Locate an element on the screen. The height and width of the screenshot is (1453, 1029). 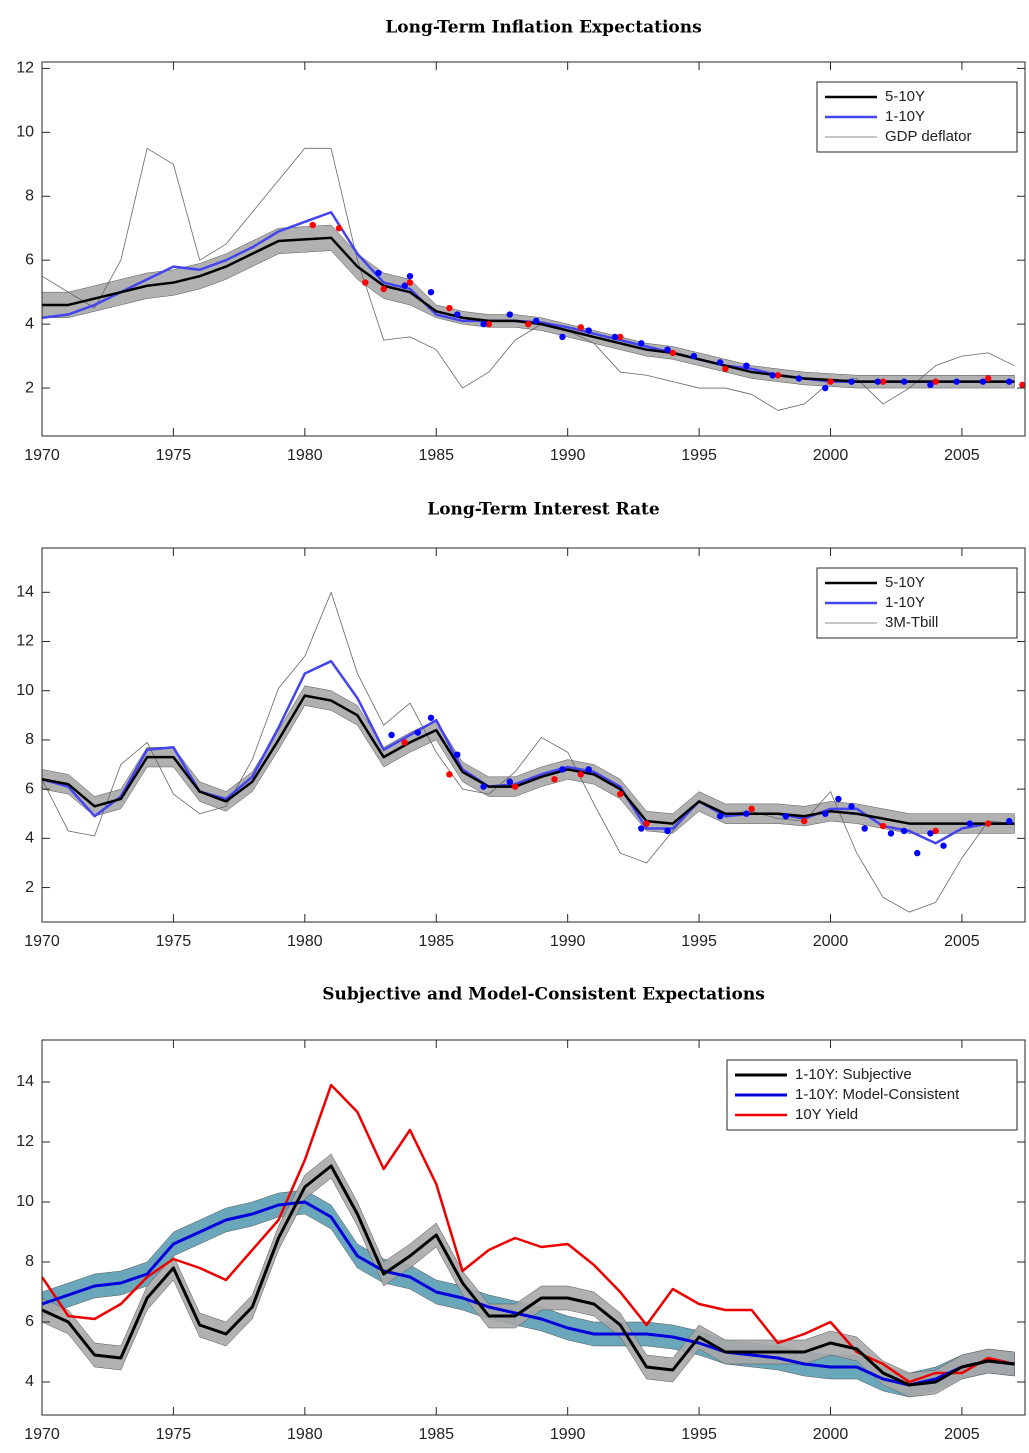
legend-label: GDP deflator is located at coordinates (928, 136).